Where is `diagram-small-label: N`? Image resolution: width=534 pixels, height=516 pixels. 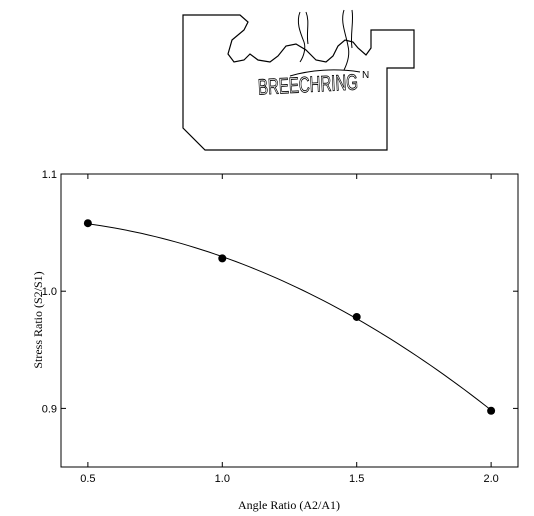
diagram-small-label: N is located at coordinates (365, 75).